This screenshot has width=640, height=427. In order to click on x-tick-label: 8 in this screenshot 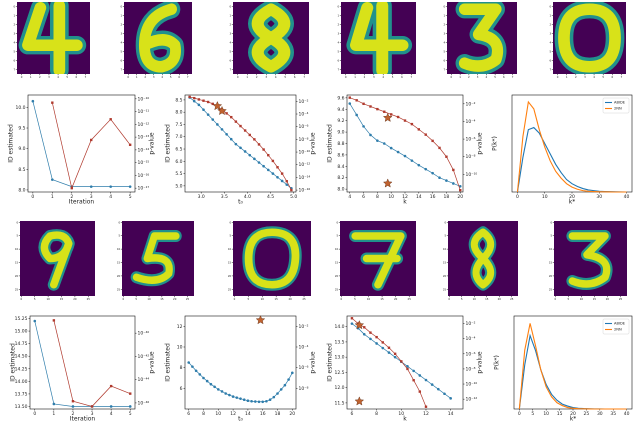, I will do `click(377, 197)`.